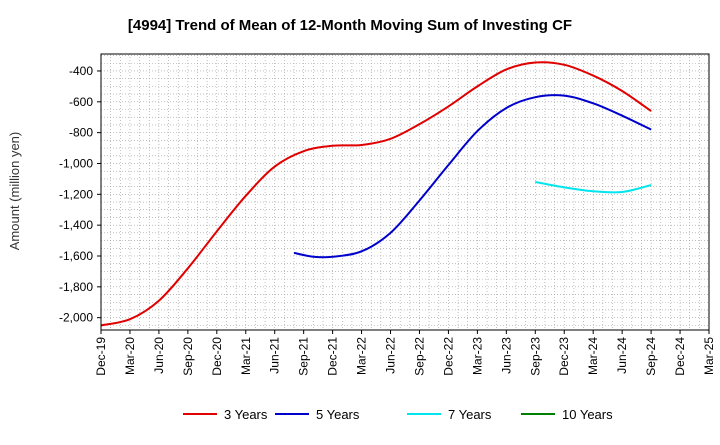  Describe the element at coordinates (419, 356) in the screenshot. I see `x-tick-label: Sep-22` at that location.